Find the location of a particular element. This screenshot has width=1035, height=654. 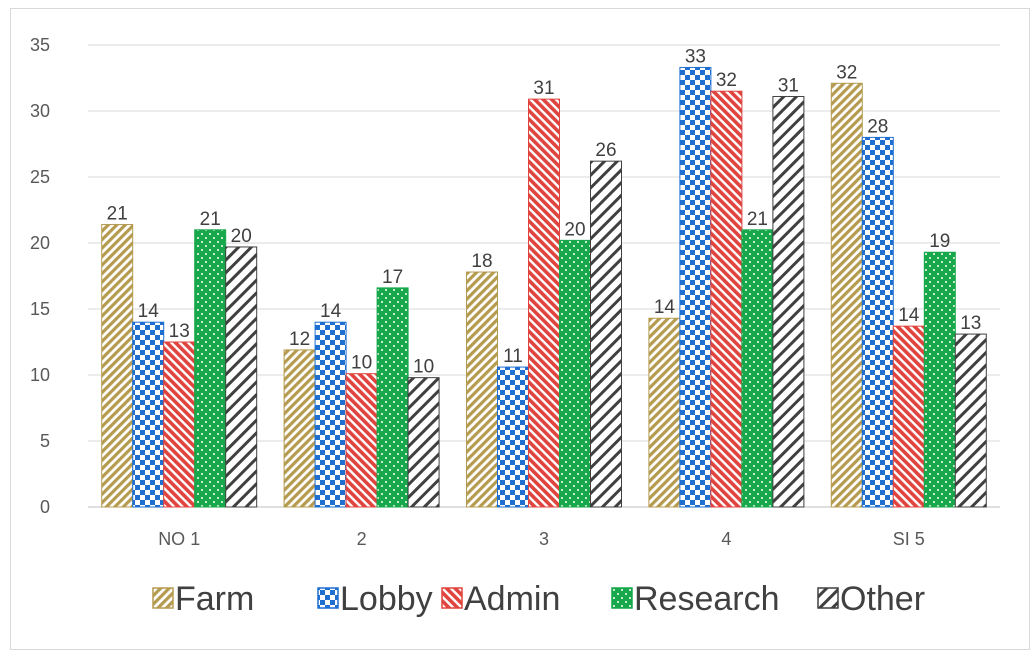

legend-item-other: Other is located at coordinates (871, 599).